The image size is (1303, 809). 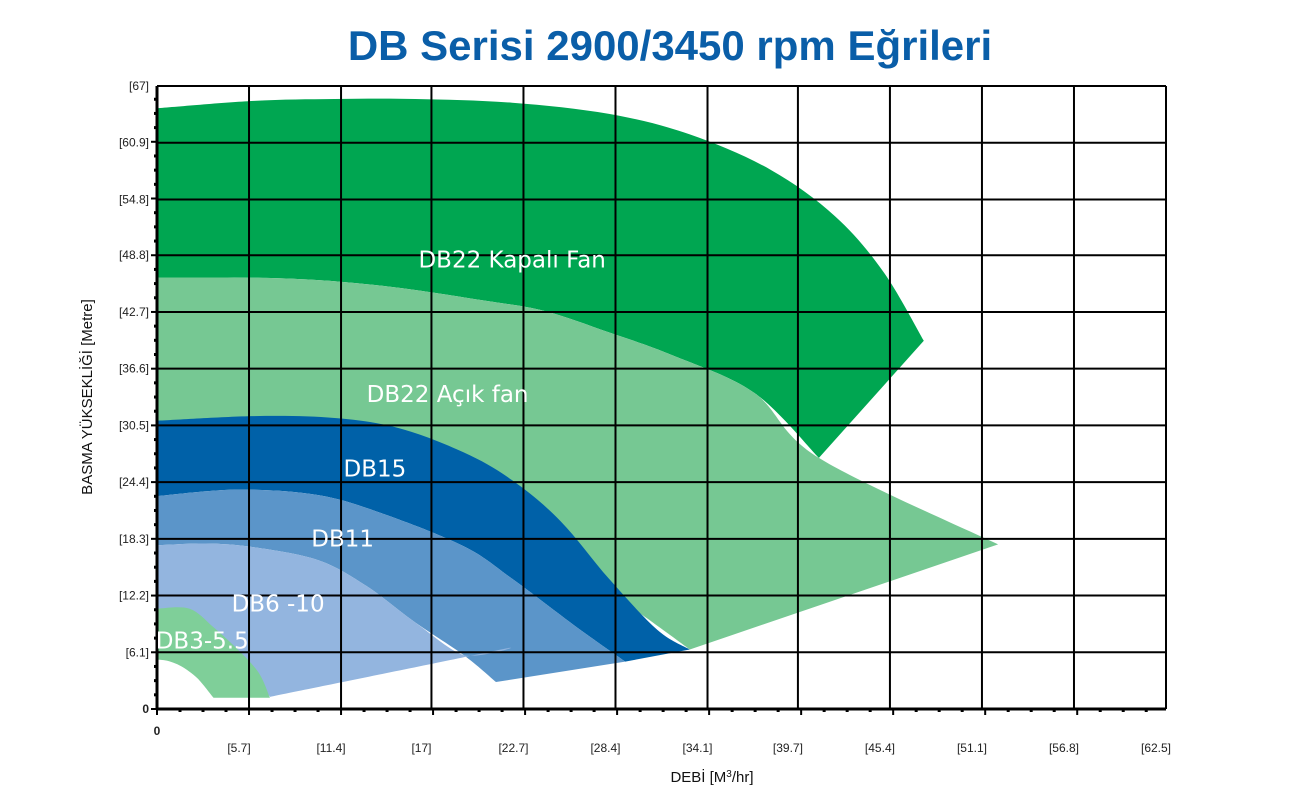 What do you see at coordinates (134, 369) in the screenshot?
I see `y-tick-label-5: [36.6]` at bounding box center [134, 369].